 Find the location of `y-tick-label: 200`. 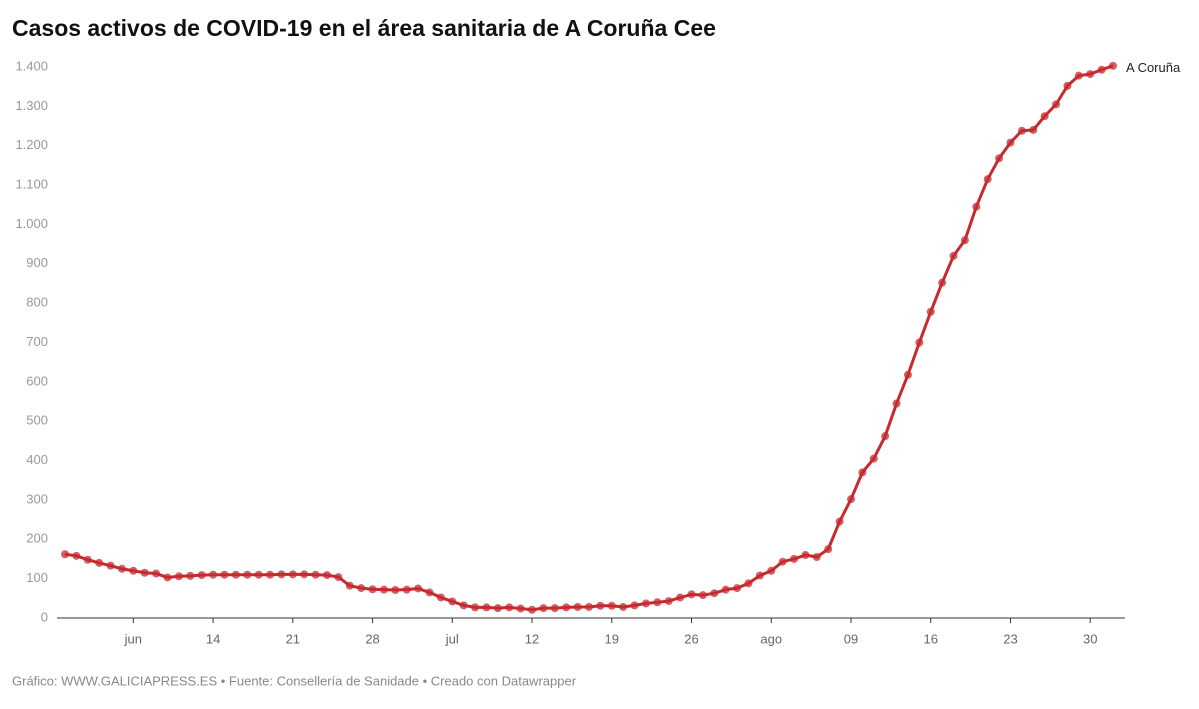

y-tick-label: 200 is located at coordinates (37, 538).